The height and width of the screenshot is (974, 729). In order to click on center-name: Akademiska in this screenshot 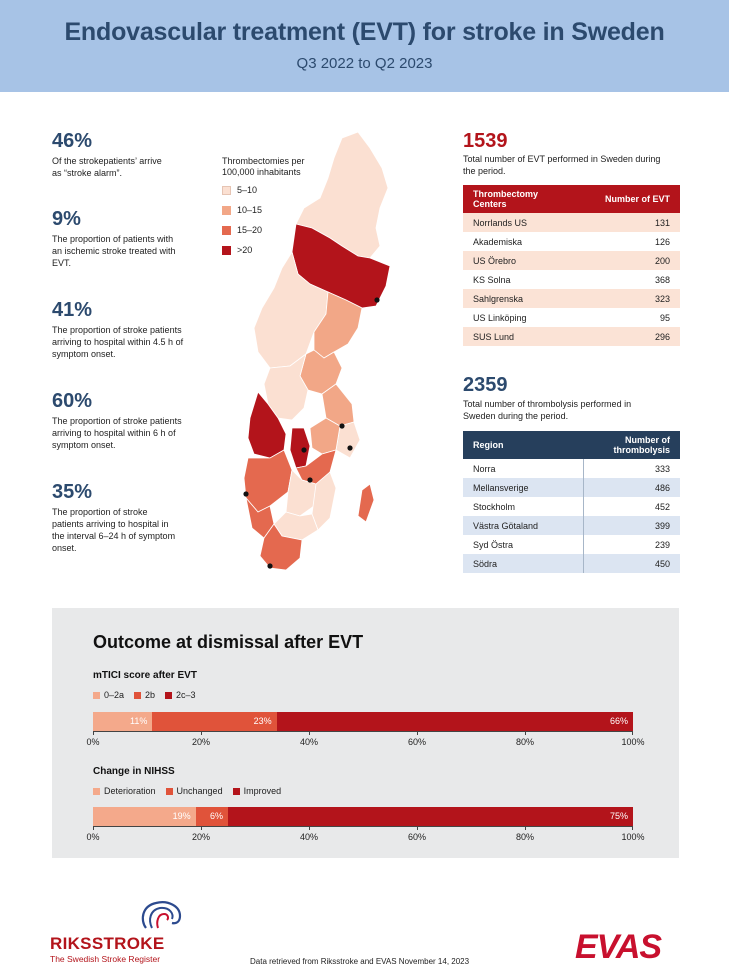, I will do `click(523, 241)`.